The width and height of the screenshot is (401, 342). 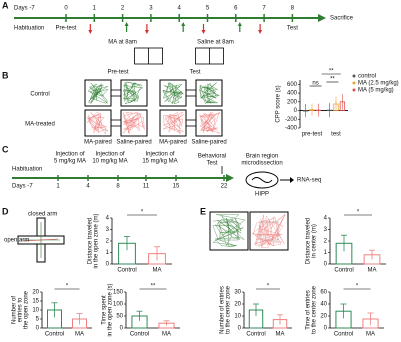 What do you see at coordinates (215, 43) in the screenshot?
I see `label: Saline at 8am` at bounding box center [215, 43].